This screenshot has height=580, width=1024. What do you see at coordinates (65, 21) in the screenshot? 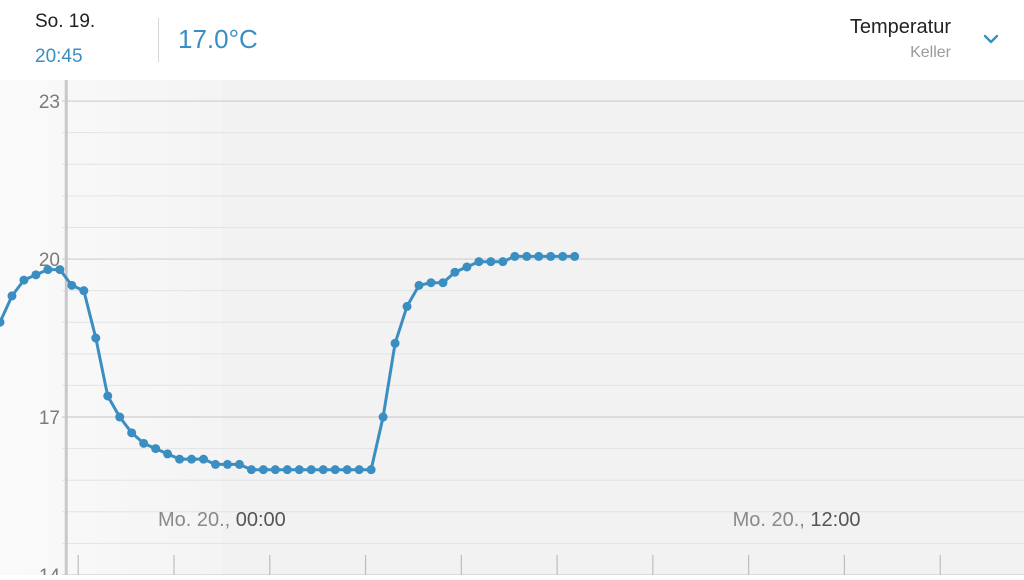
I see `selected-date: So. 19.` at bounding box center [65, 21].